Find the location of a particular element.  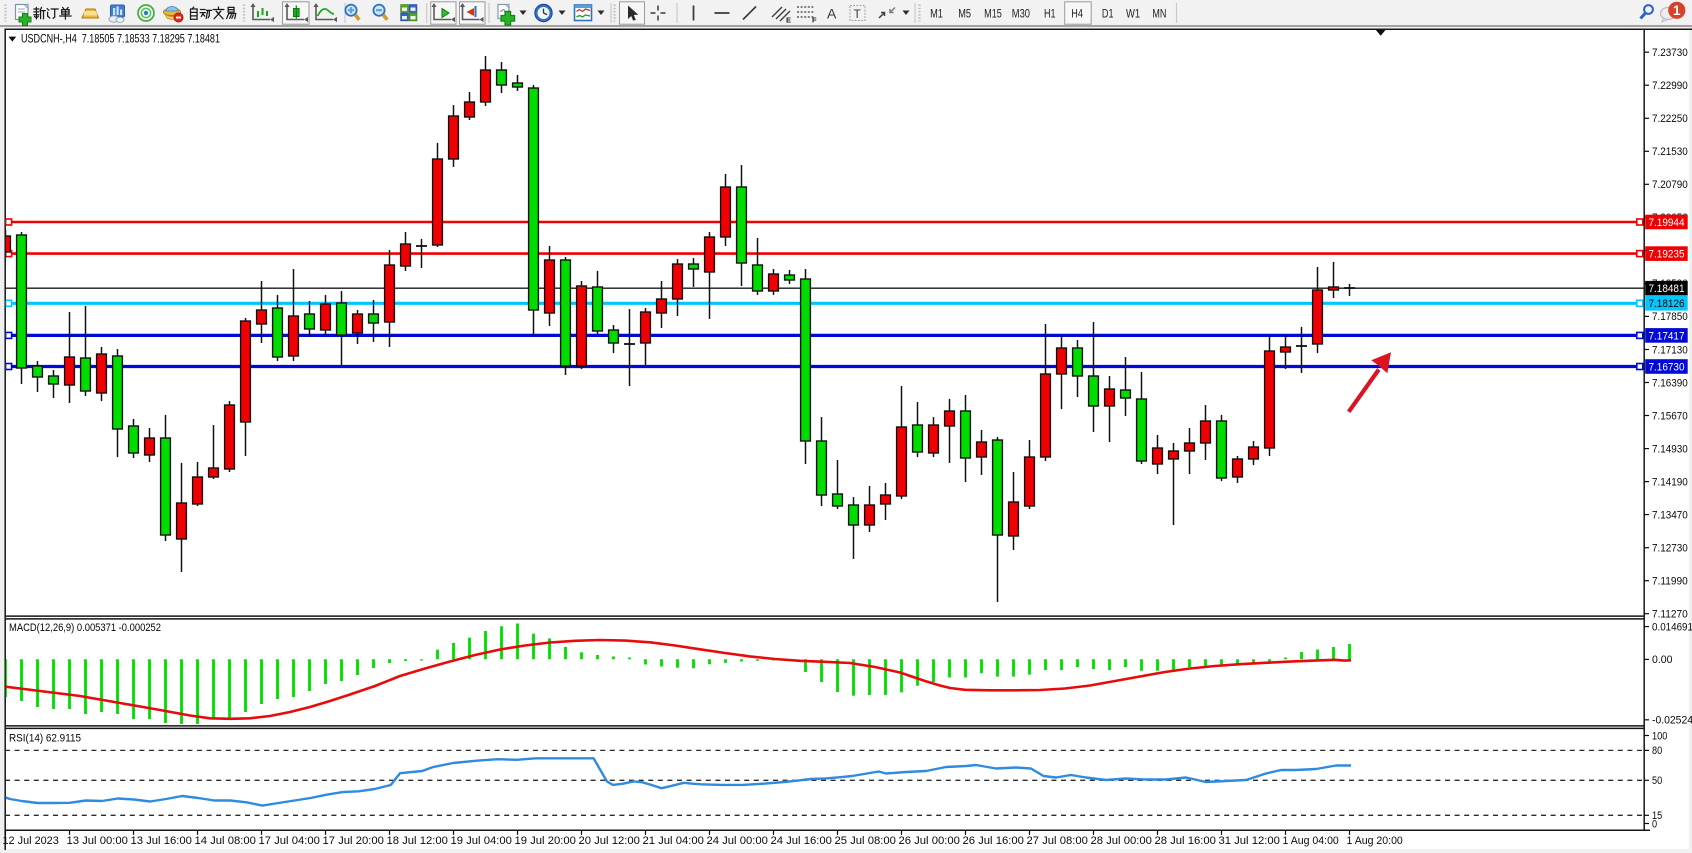

svg-text: M15 is located at coordinates (993, 14).